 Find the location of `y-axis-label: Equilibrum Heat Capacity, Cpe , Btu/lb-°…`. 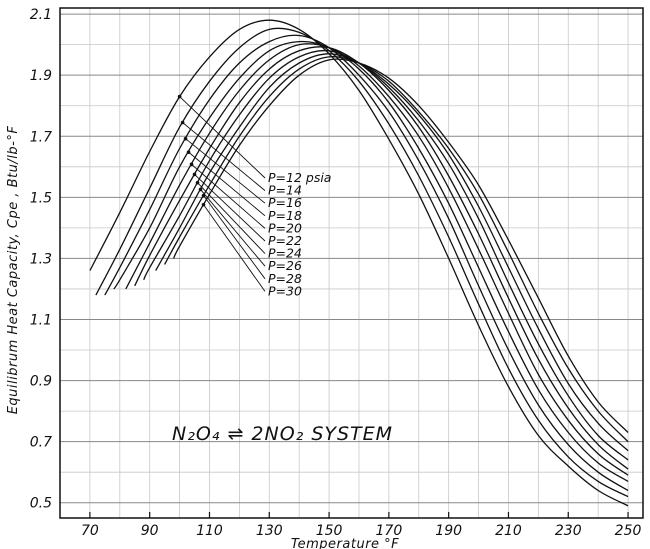

y-axis-label: Equilibrum Heat Capacity, Cpe , Btu/lb-°… is located at coordinates (13, 270).